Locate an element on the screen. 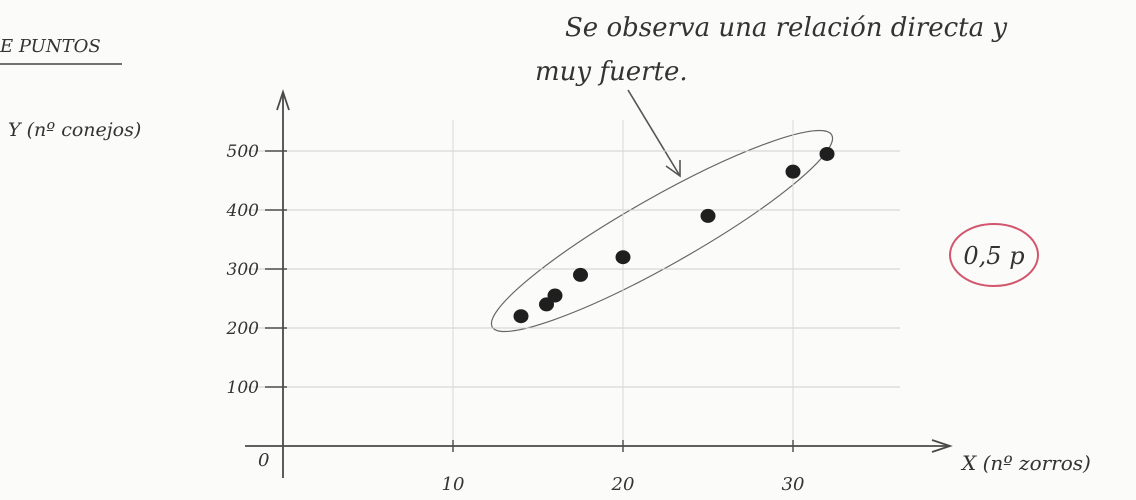 The image size is (1136, 500). y-tick-label: 400 is located at coordinates (243, 211).